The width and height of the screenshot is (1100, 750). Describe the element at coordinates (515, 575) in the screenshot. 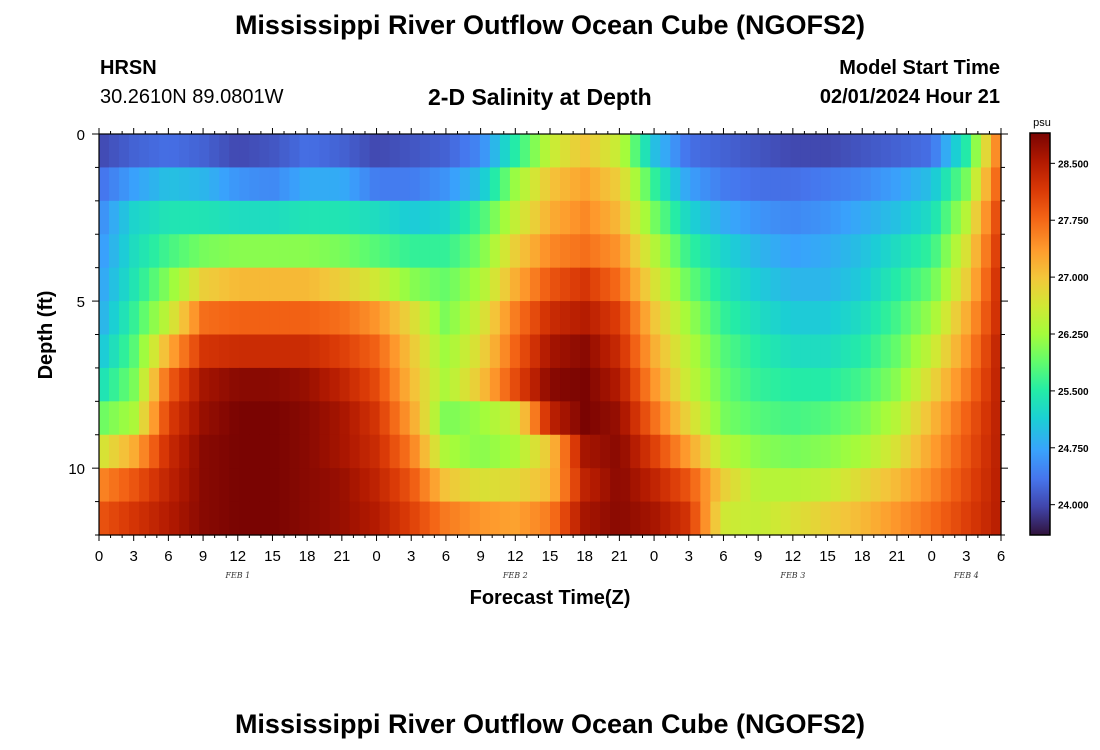

I see `date-label: FEB 2` at that location.